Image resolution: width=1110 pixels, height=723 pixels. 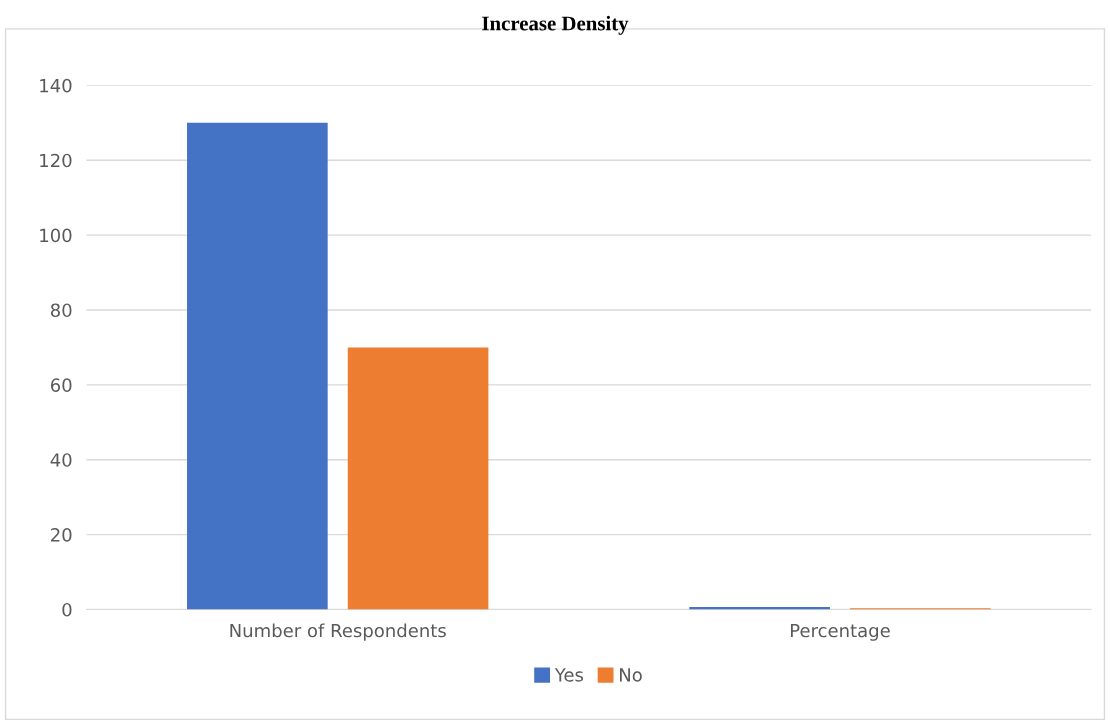 I want to click on y-tick-label: 80, so click(x=61, y=310).